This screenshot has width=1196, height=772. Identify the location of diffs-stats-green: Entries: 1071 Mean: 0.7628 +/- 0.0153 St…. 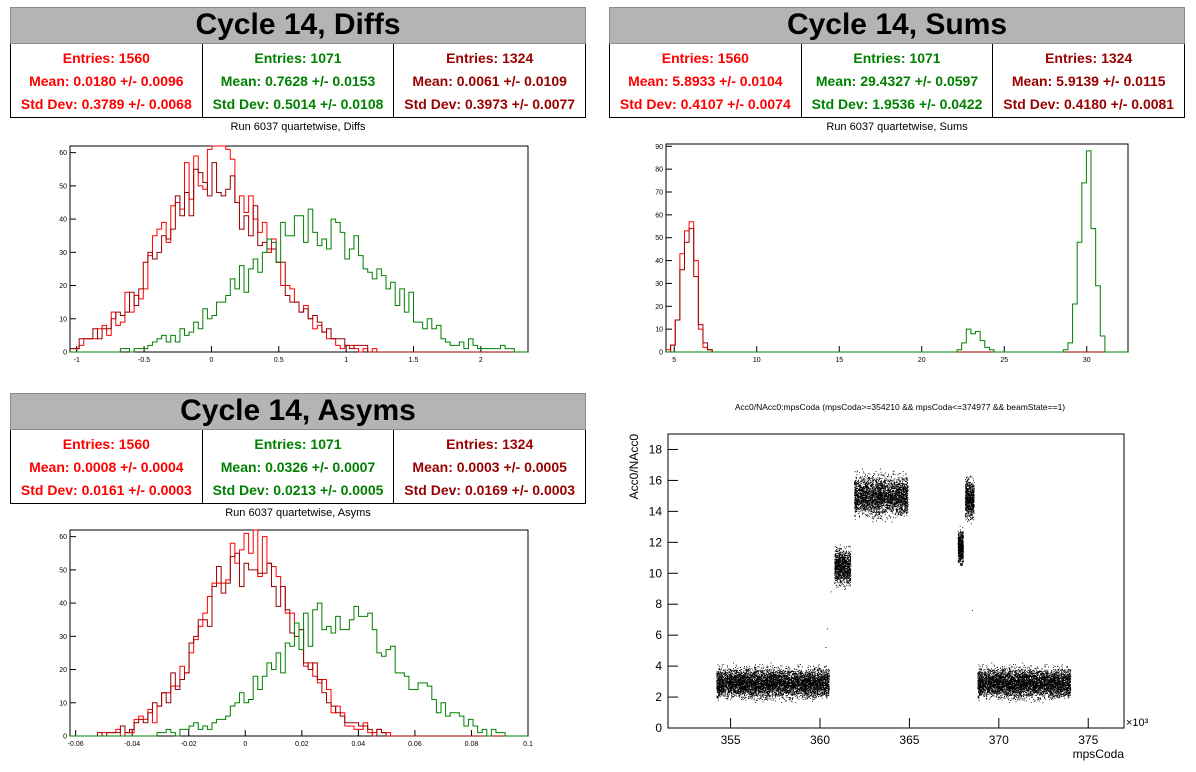
(299, 80).